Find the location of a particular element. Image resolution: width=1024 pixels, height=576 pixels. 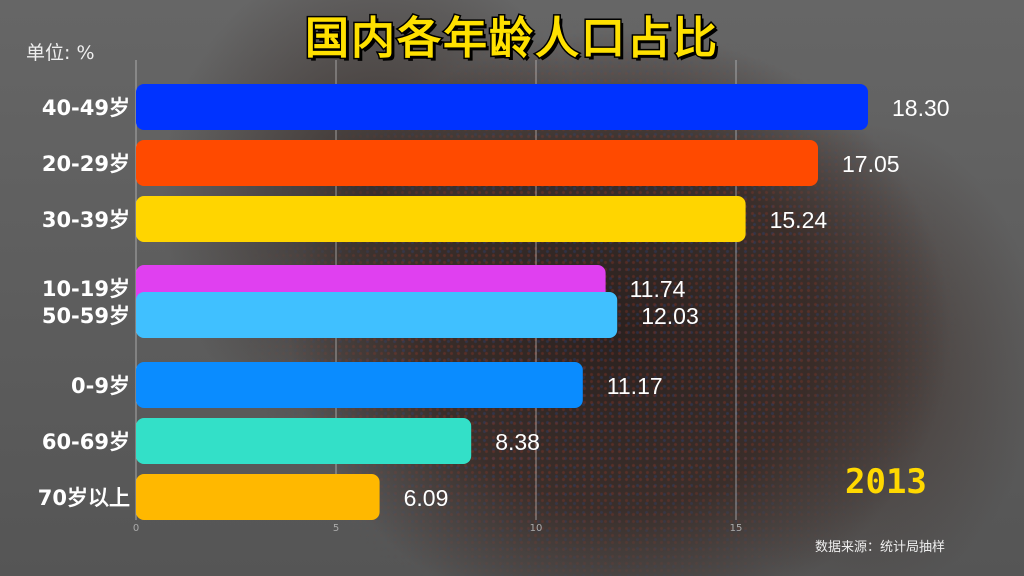

value-label: 11.74 is located at coordinates (658, 289).